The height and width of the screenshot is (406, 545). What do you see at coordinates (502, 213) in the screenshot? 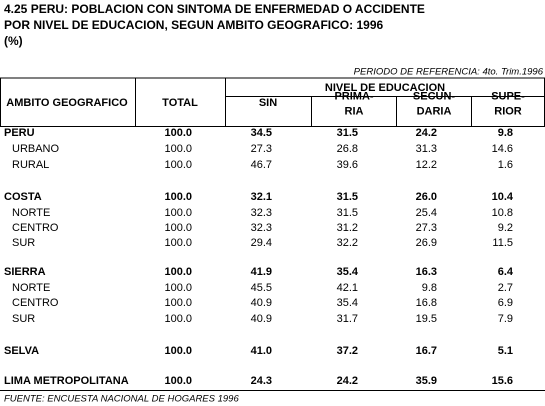
I see `cell: 10.8` at bounding box center [502, 213].